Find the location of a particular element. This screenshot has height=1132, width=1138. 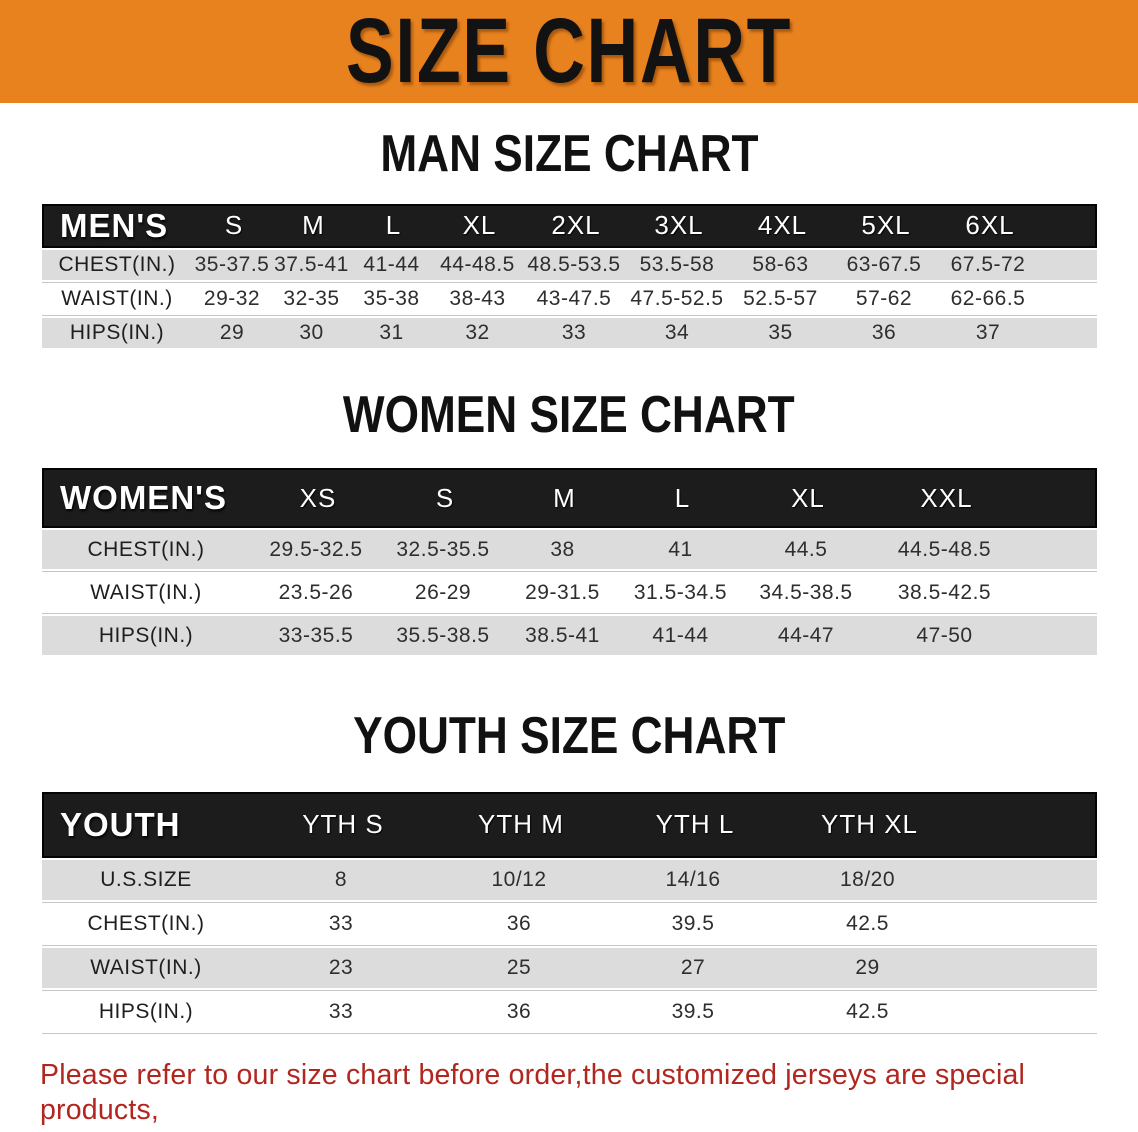

size-column-header: 3XL is located at coordinates (679, 225).